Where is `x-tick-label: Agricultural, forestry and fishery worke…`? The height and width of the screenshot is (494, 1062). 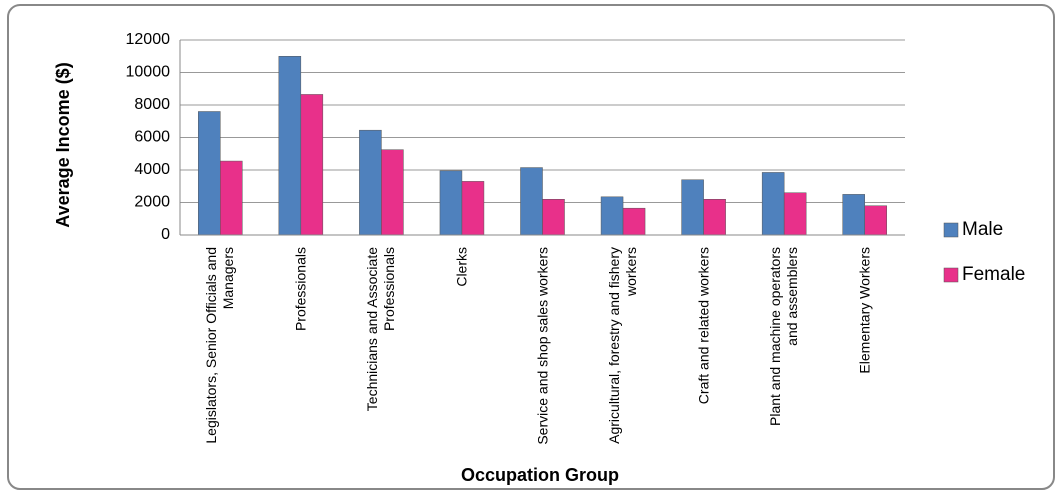
x-tick-label: Agricultural, forestry and fishery worke… is located at coordinates (623, 345).